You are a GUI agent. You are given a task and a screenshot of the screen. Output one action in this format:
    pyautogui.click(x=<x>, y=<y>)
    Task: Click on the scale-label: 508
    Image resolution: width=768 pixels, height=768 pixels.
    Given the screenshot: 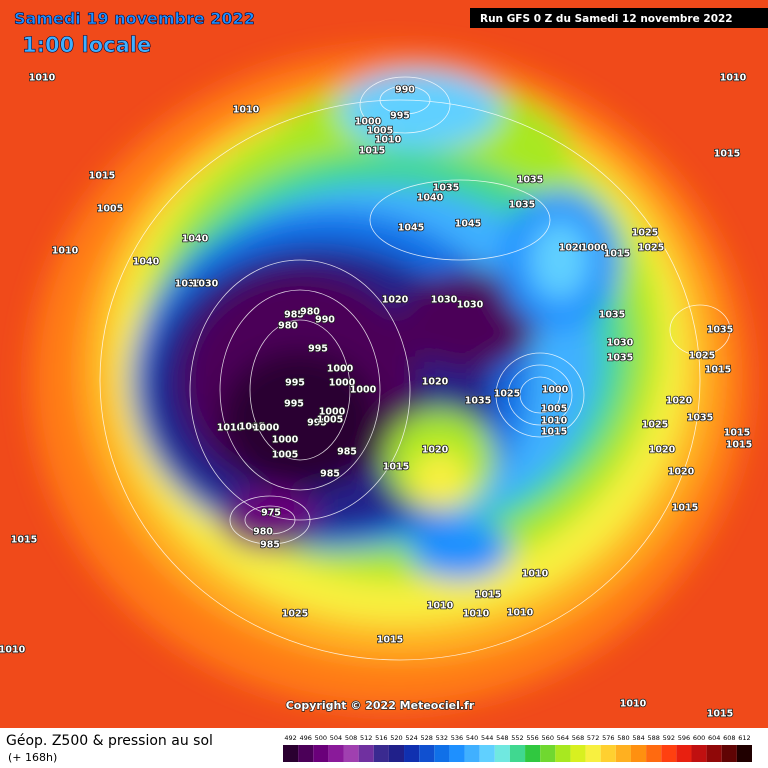 What is the action you would take?
    pyautogui.click(x=351, y=738)
    